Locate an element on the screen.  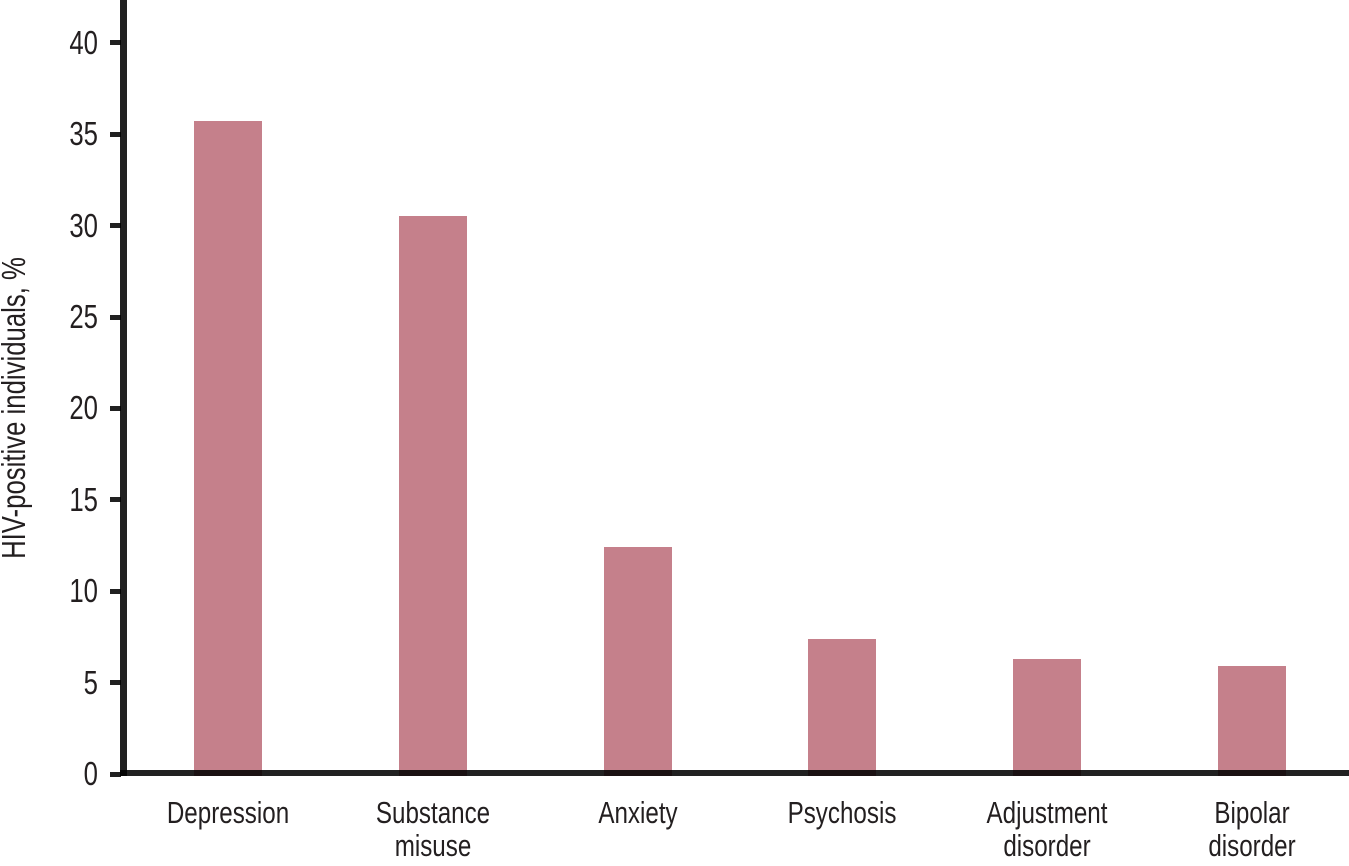
y-tick-label-5: 5 is located at coordinates (90, 682).